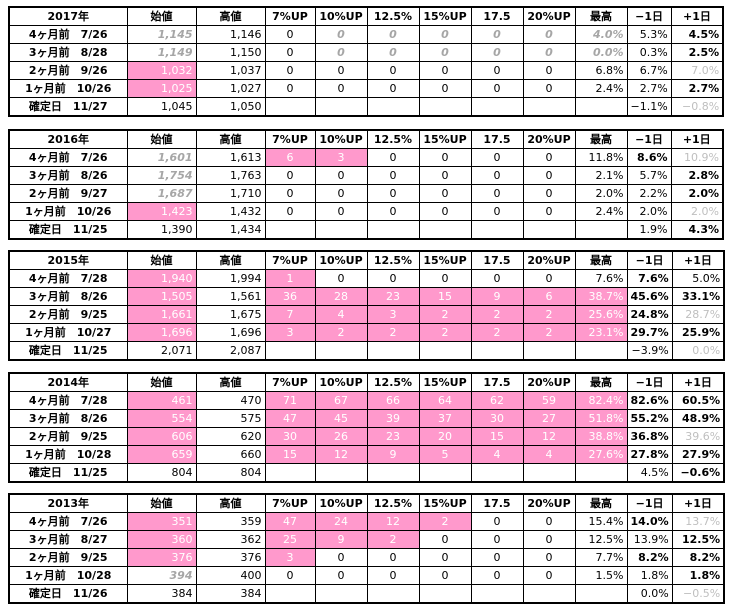  What do you see at coordinates (697, 107) in the screenshot?
I see `table-cell: −0.8%` at bounding box center [697, 107].